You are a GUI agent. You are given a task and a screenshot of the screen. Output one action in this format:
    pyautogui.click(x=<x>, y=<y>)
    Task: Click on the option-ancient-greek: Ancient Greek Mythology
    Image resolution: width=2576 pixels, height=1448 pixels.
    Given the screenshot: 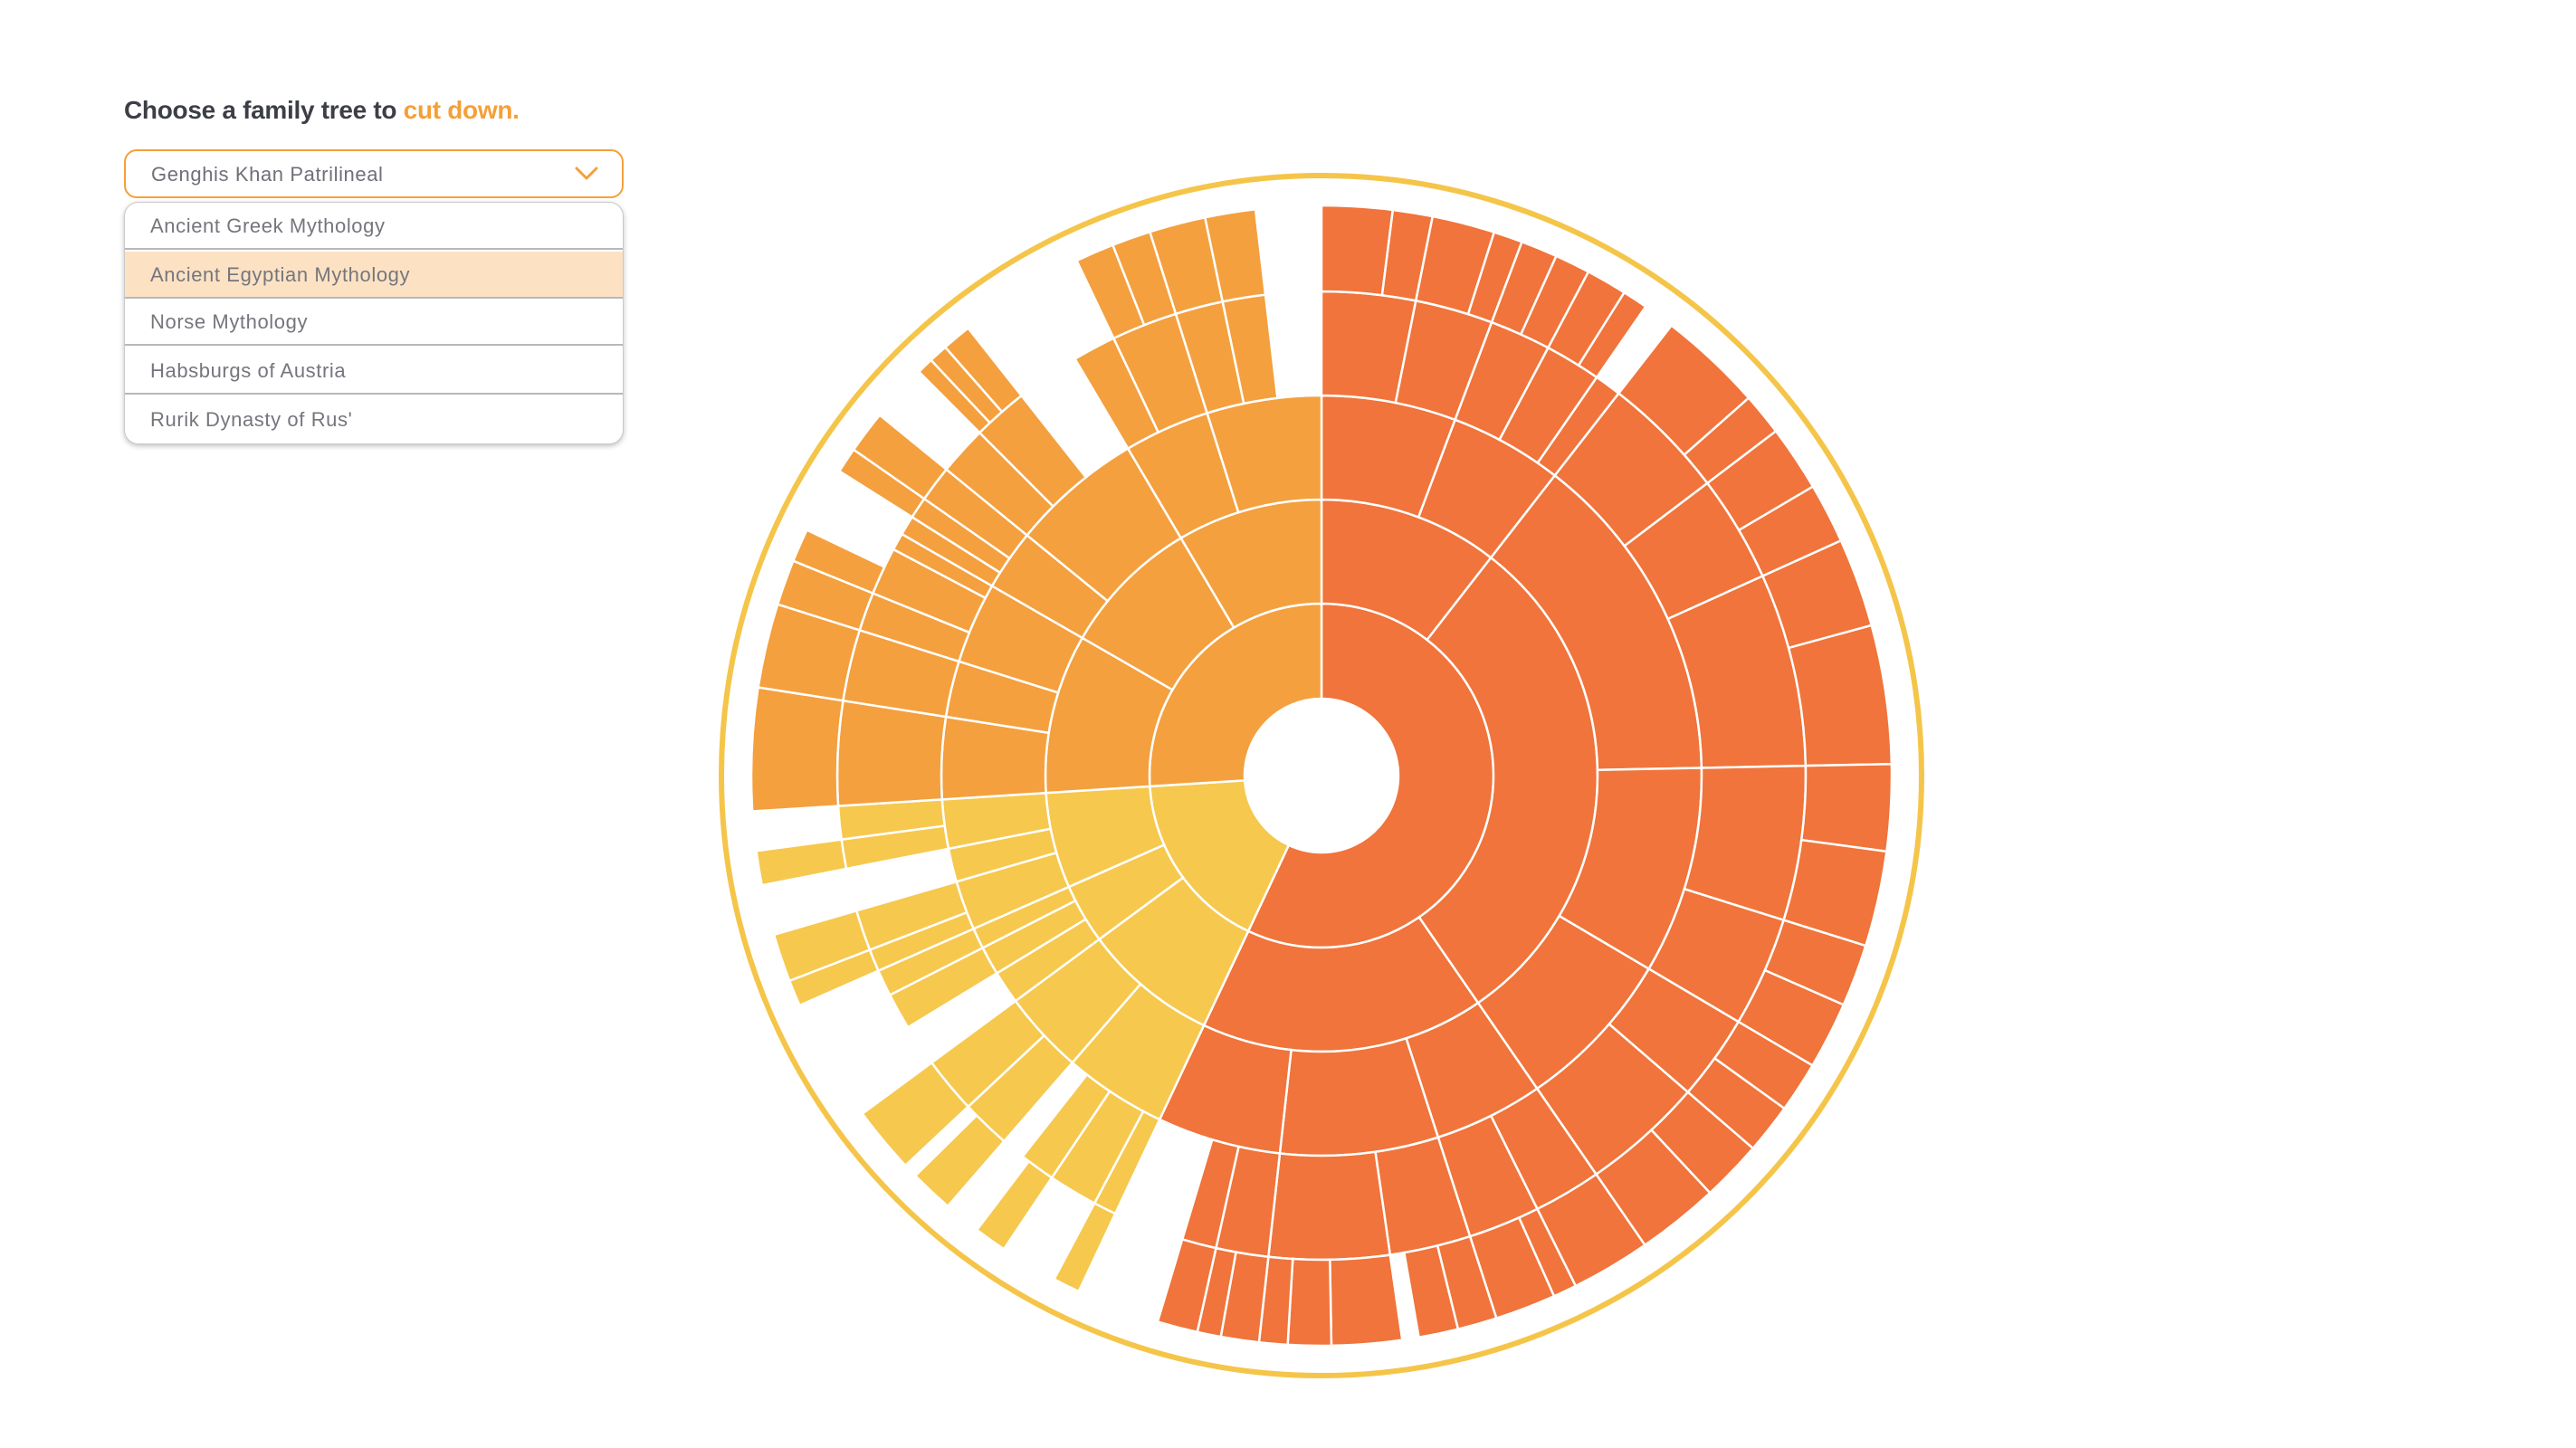 What is the action you would take?
    pyautogui.click(x=374, y=226)
    